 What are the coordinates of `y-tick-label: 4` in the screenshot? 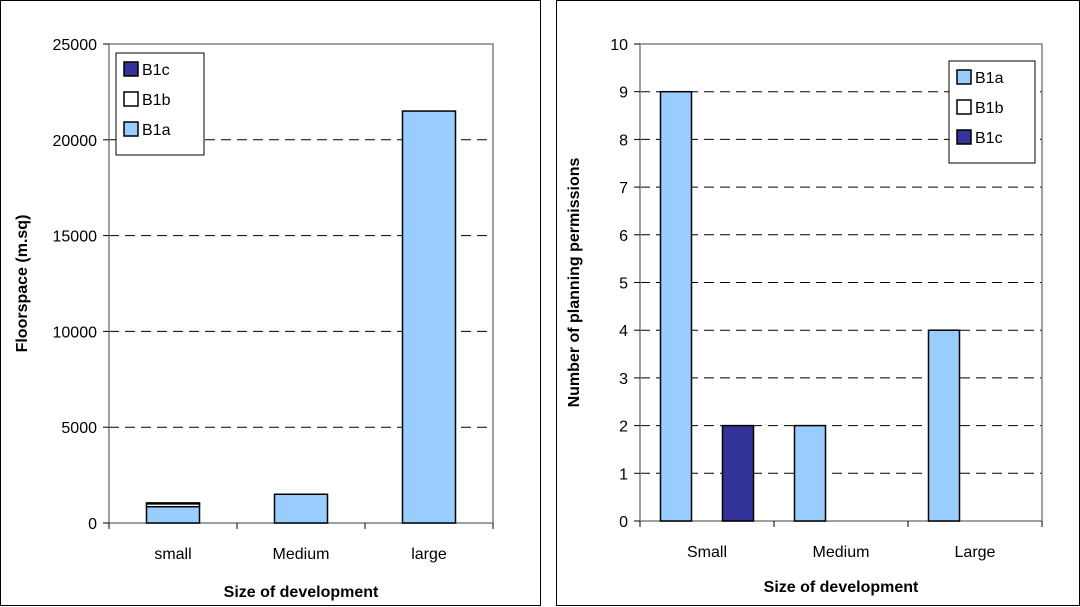 It's located at (623, 331).